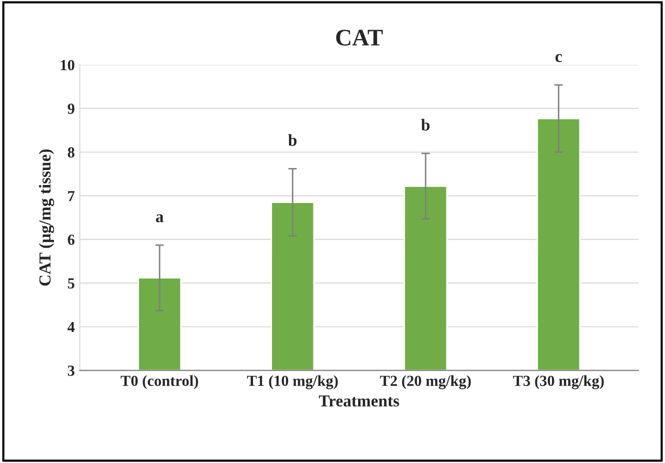 The image size is (665, 463). I want to click on x-tick-label: T3 (30 mg/kg), so click(558, 382).